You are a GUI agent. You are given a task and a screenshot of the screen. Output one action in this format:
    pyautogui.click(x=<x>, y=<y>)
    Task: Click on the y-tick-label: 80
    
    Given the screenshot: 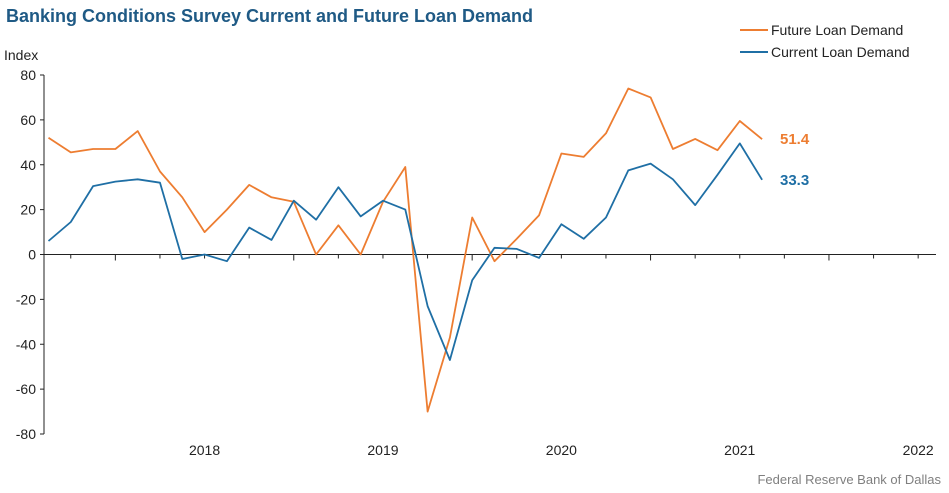 What is the action you would take?
    pyautogui.click(x=28, y=75)
    